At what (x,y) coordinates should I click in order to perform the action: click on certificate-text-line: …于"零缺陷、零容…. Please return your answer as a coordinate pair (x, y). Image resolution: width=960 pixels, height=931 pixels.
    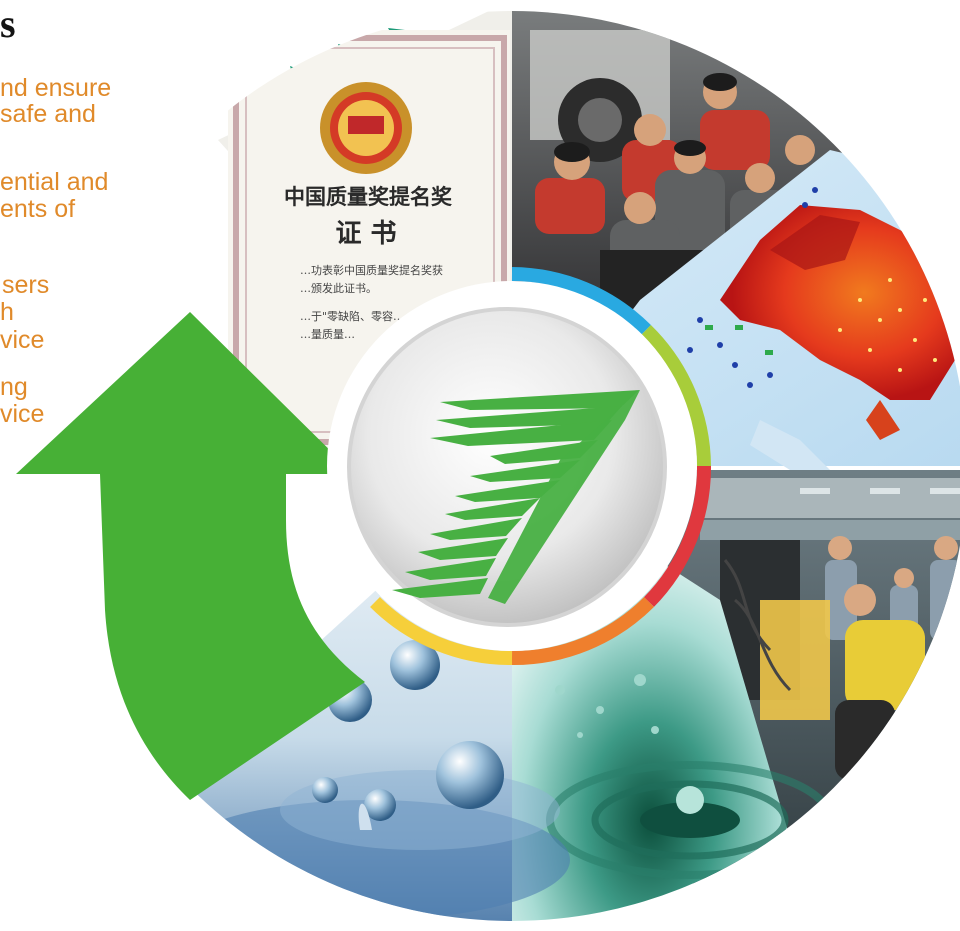
    Looking at the image, I should click on (352, 316).